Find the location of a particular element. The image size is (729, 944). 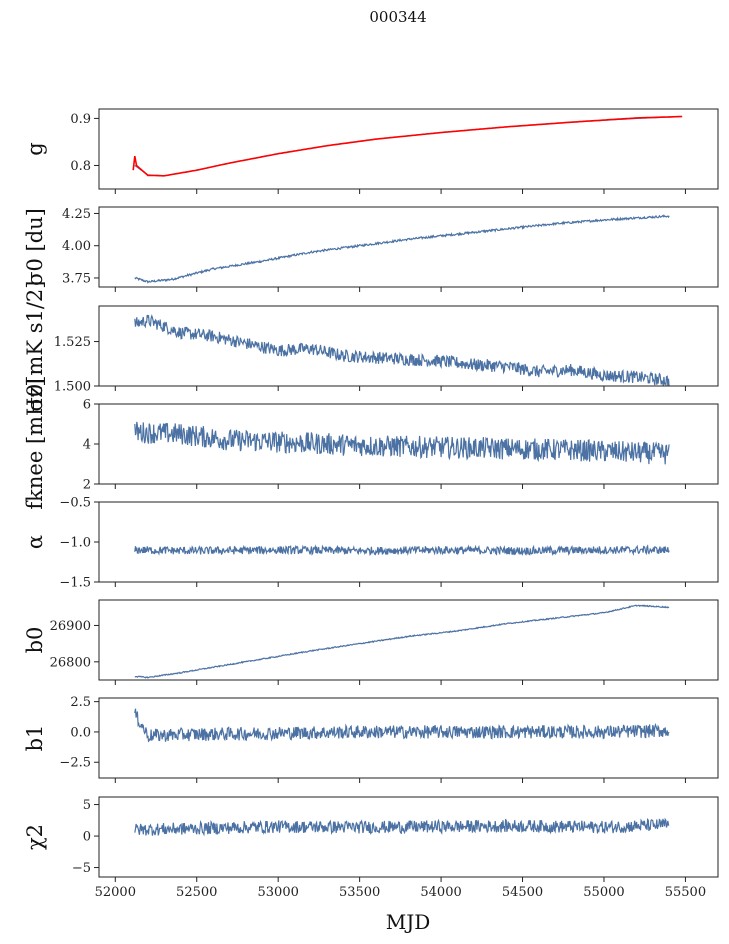

series-line-alpha is located at coordinates (402, 550).